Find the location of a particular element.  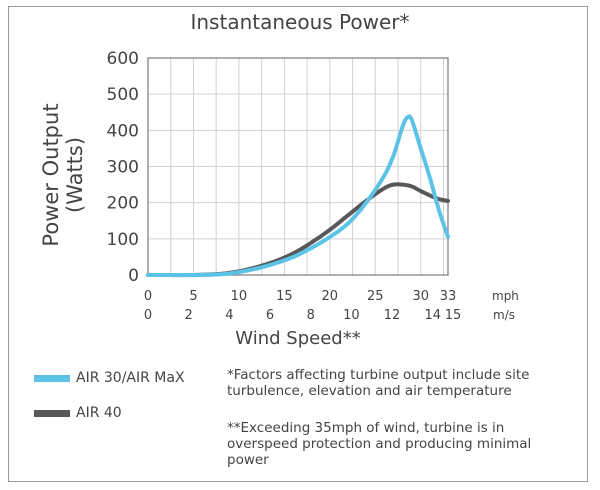

x-tick-label-mph: 0 is located at coordinates (148, 296).